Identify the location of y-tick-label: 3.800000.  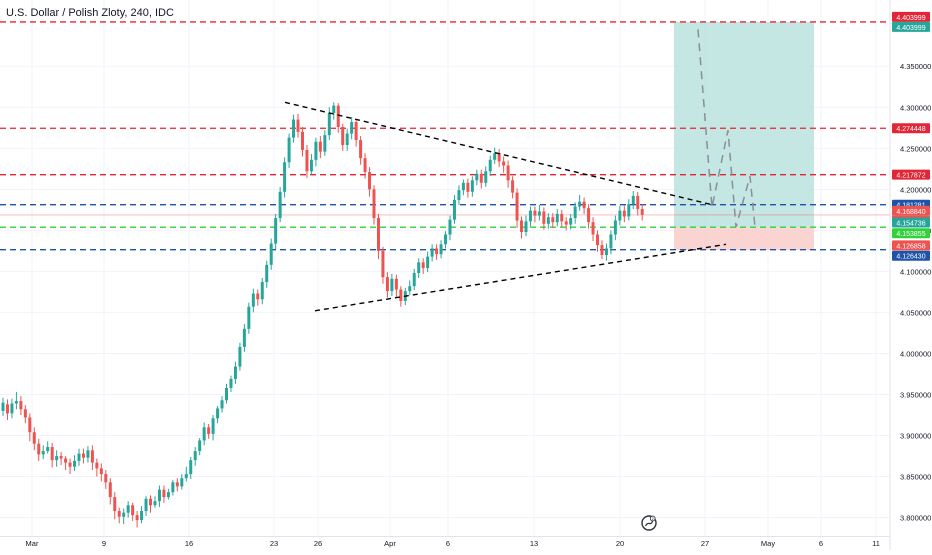
(915, 518).